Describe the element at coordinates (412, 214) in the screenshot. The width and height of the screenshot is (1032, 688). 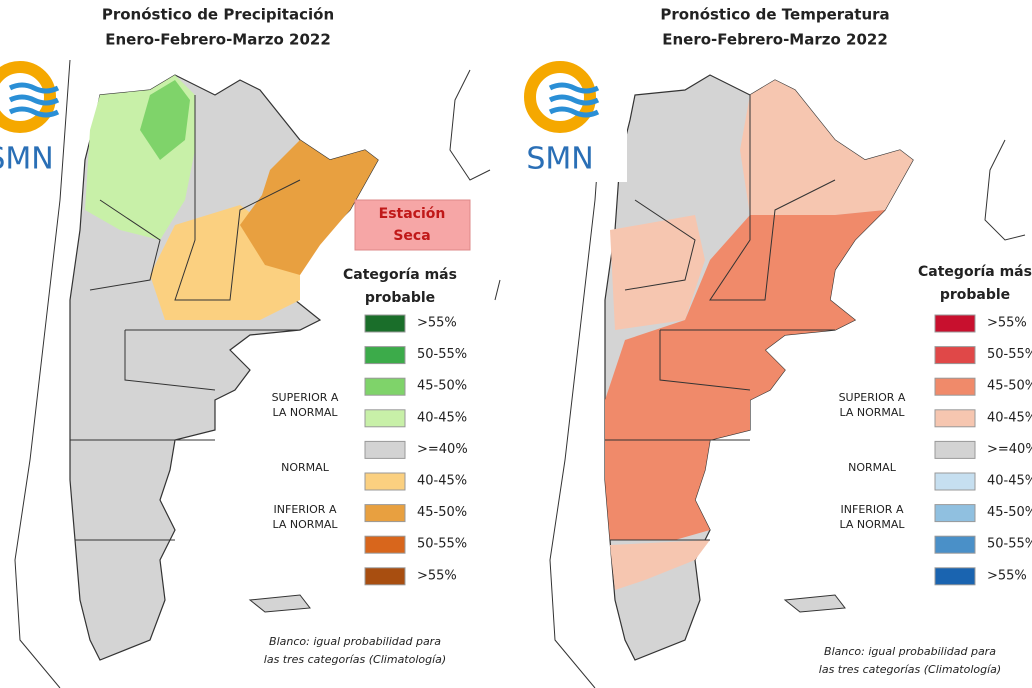
I see `badge-text: Estación` at that location.